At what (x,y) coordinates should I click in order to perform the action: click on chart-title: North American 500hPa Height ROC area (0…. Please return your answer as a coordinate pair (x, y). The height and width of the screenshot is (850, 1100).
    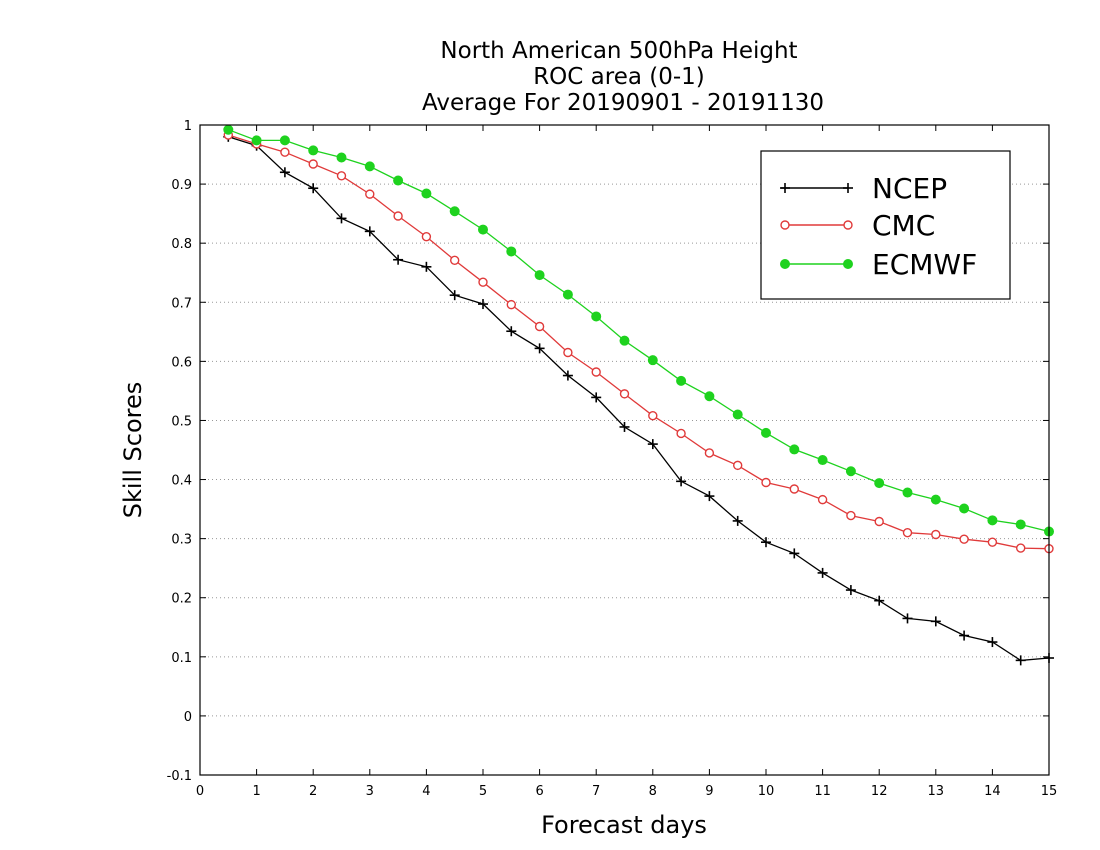
    Looking at the image, I should click on (623, 77).